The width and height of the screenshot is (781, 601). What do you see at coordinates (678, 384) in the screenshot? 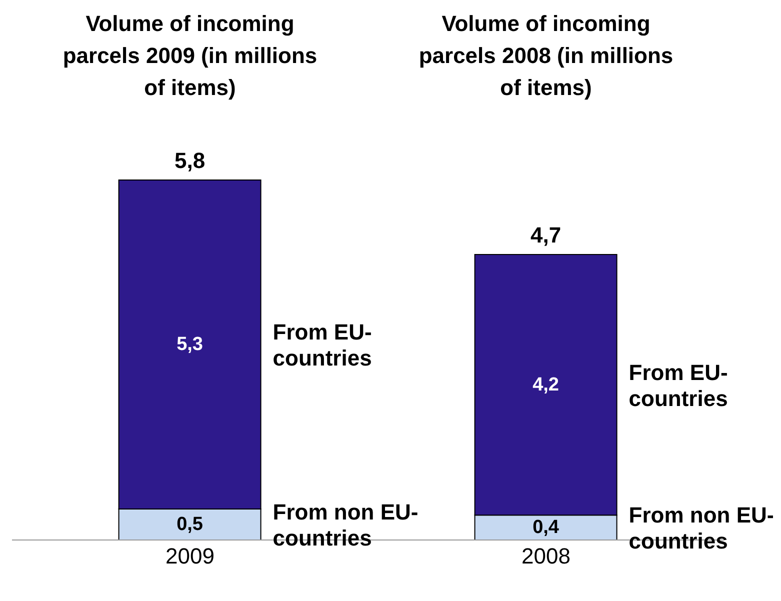
I see `text: From EU-countries` at bounding box center [678, 384].